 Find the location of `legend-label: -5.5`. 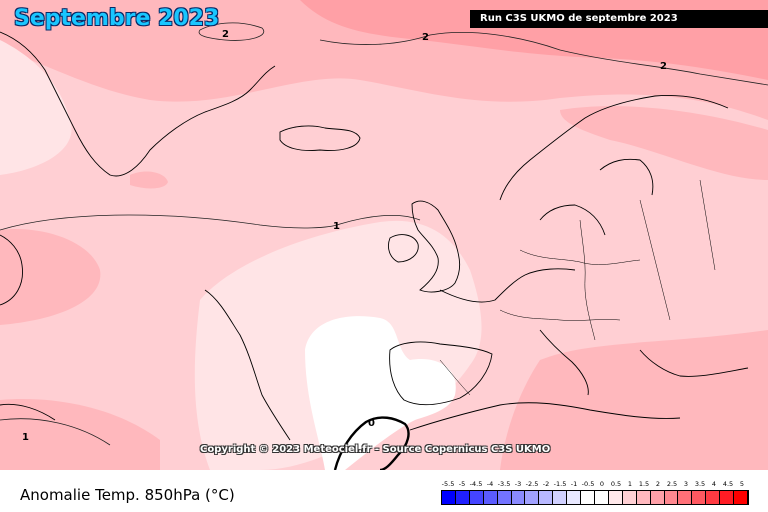

legend-label: -5.5 is located at coordinates (448, 484).